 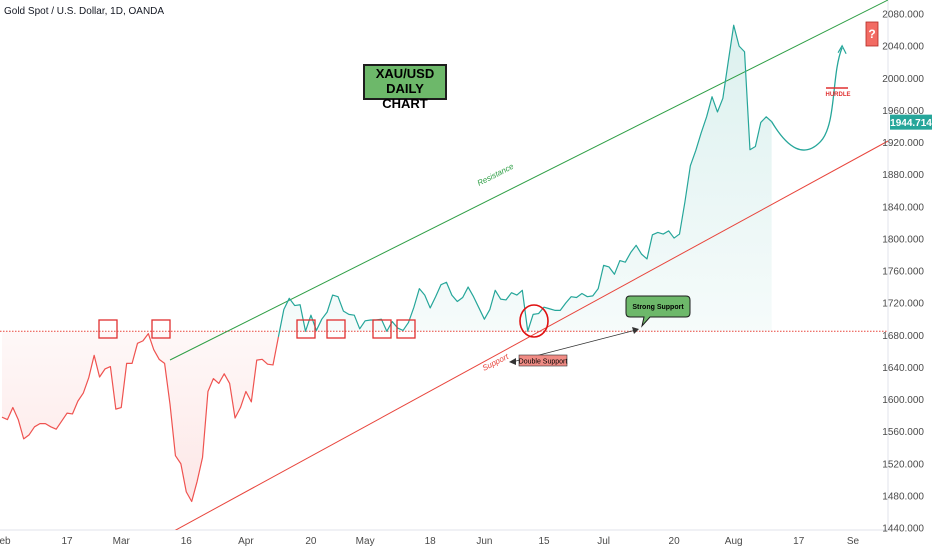 I want to click on x-tick-label: 16, so click(x=187, y=541).